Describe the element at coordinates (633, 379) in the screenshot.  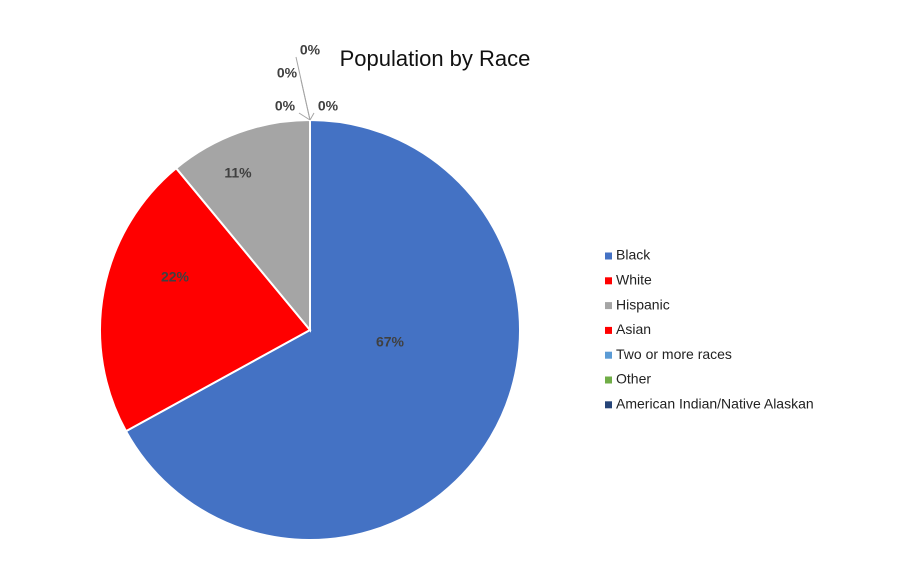
I see `legend-label: Other` at that location.